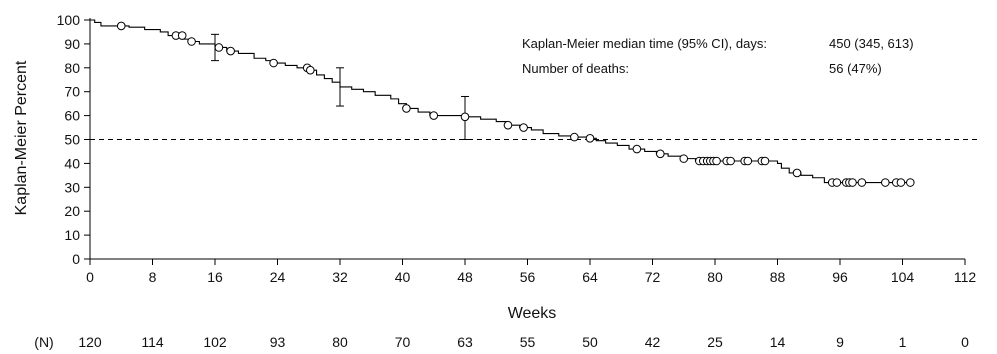  I want to click on x-tick-label: 48, so click(465, 277).